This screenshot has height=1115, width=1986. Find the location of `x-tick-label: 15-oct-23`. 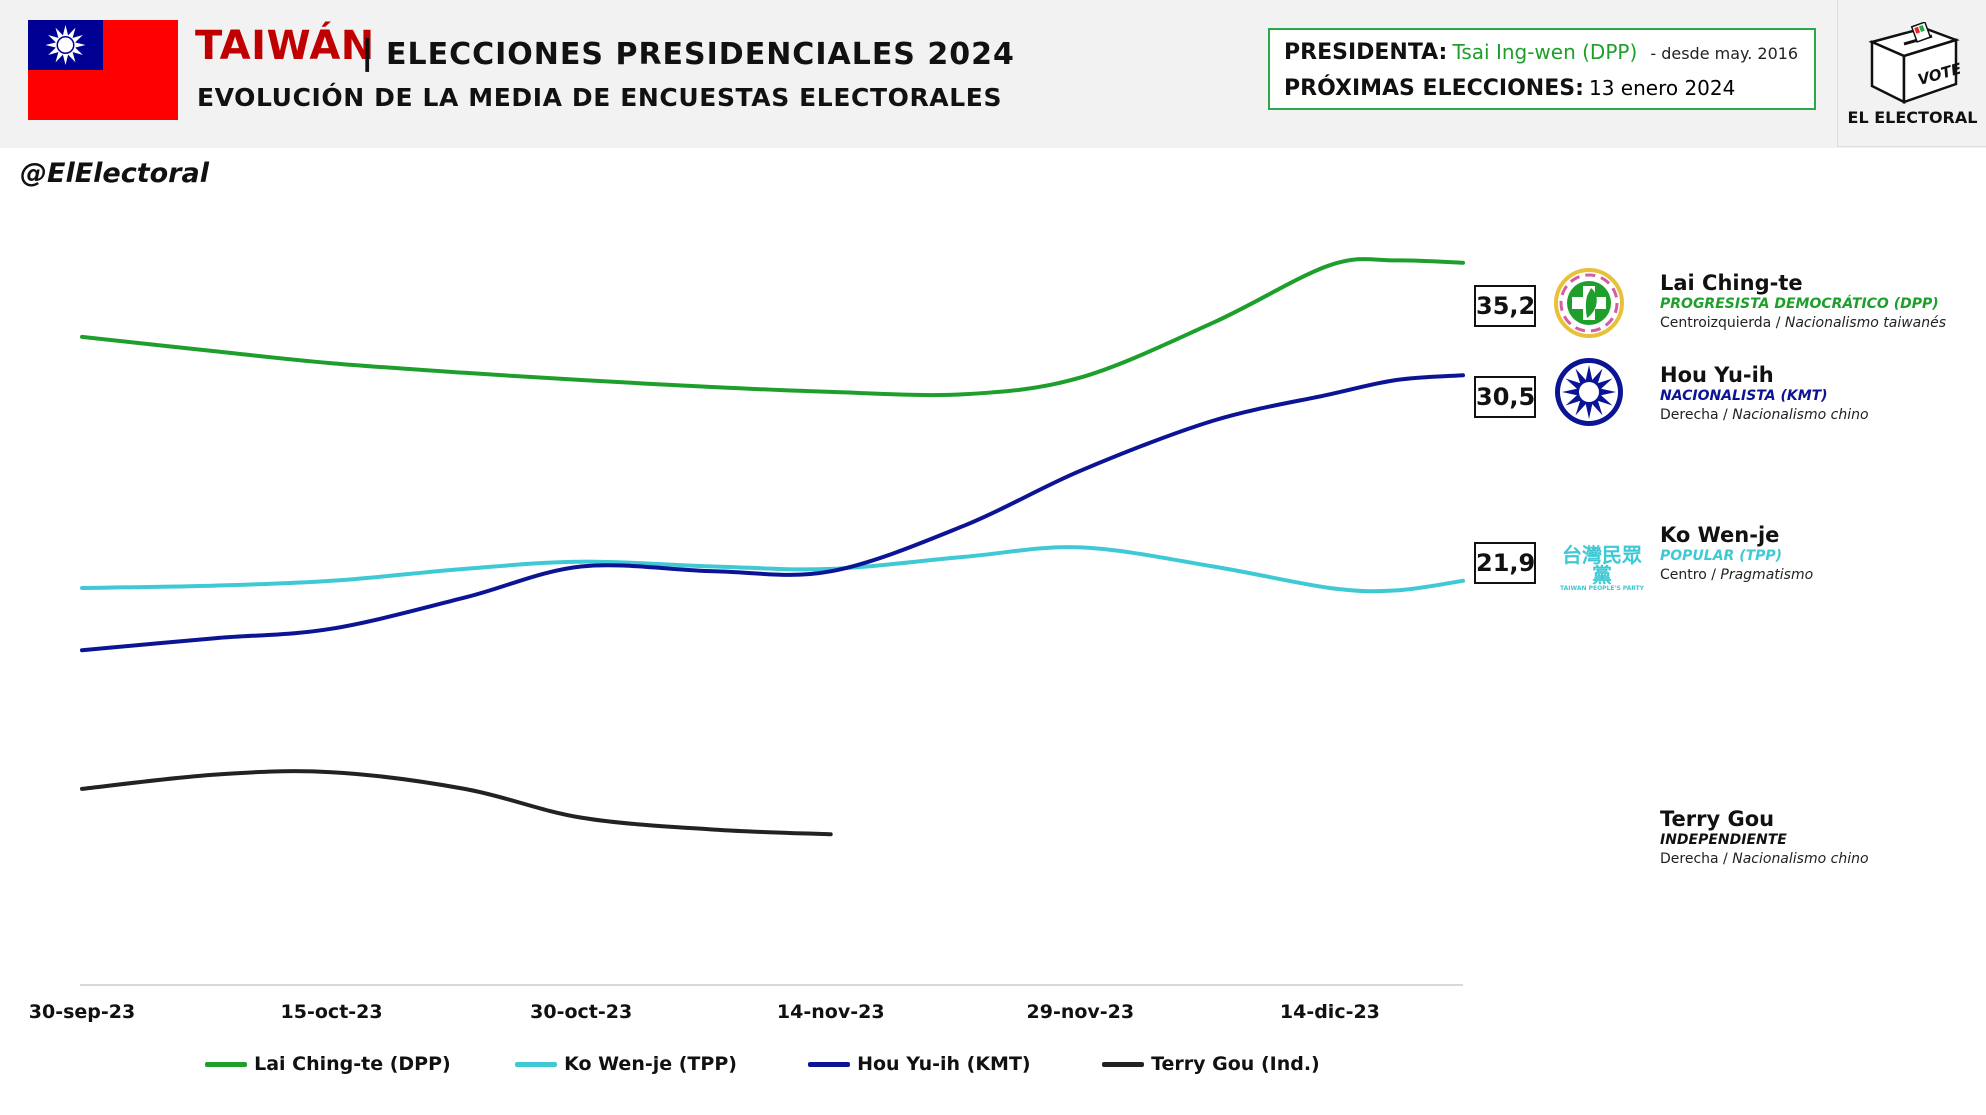

x-tick-label: 15-oct-23 is located at coordinates (332, 1012).